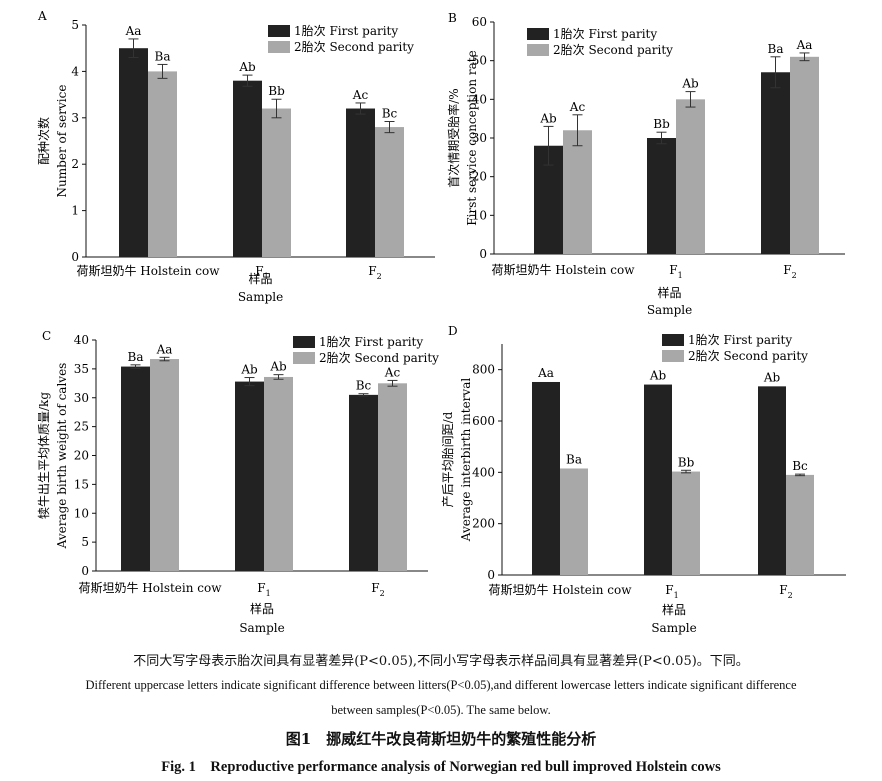  I want to click on panel-b-category-label: F2, so click(789, 271).